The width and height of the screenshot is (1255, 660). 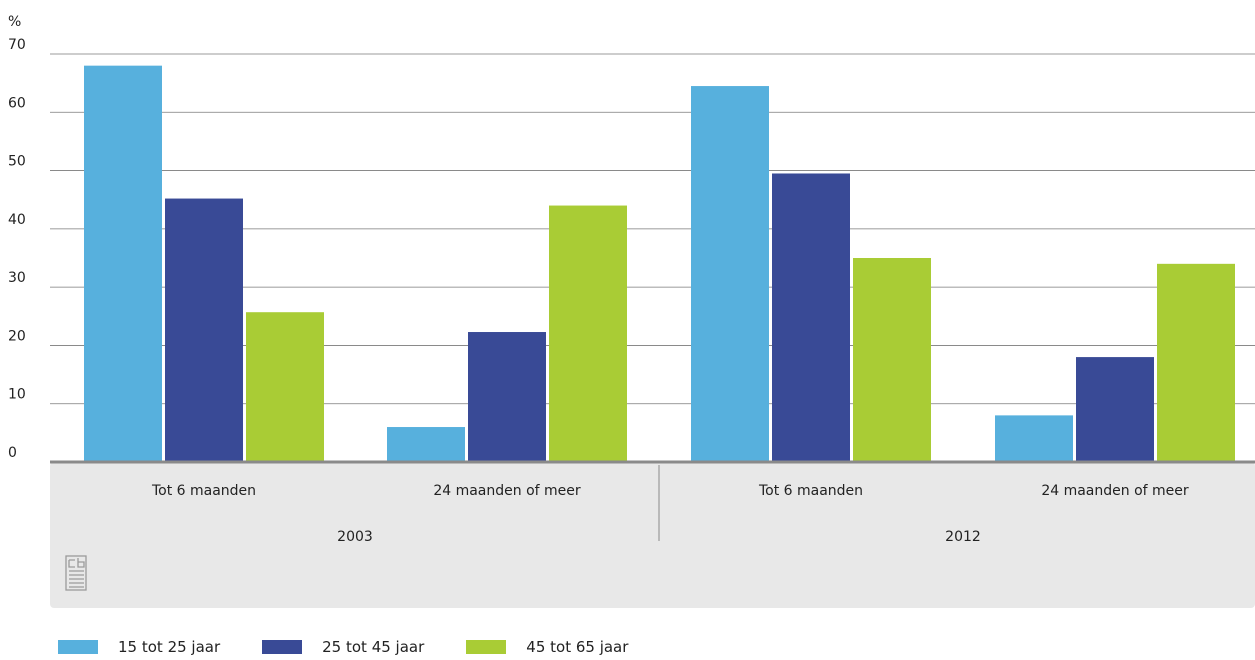 I want to click on y-tick-label: 20, so click(x=17, y=336).